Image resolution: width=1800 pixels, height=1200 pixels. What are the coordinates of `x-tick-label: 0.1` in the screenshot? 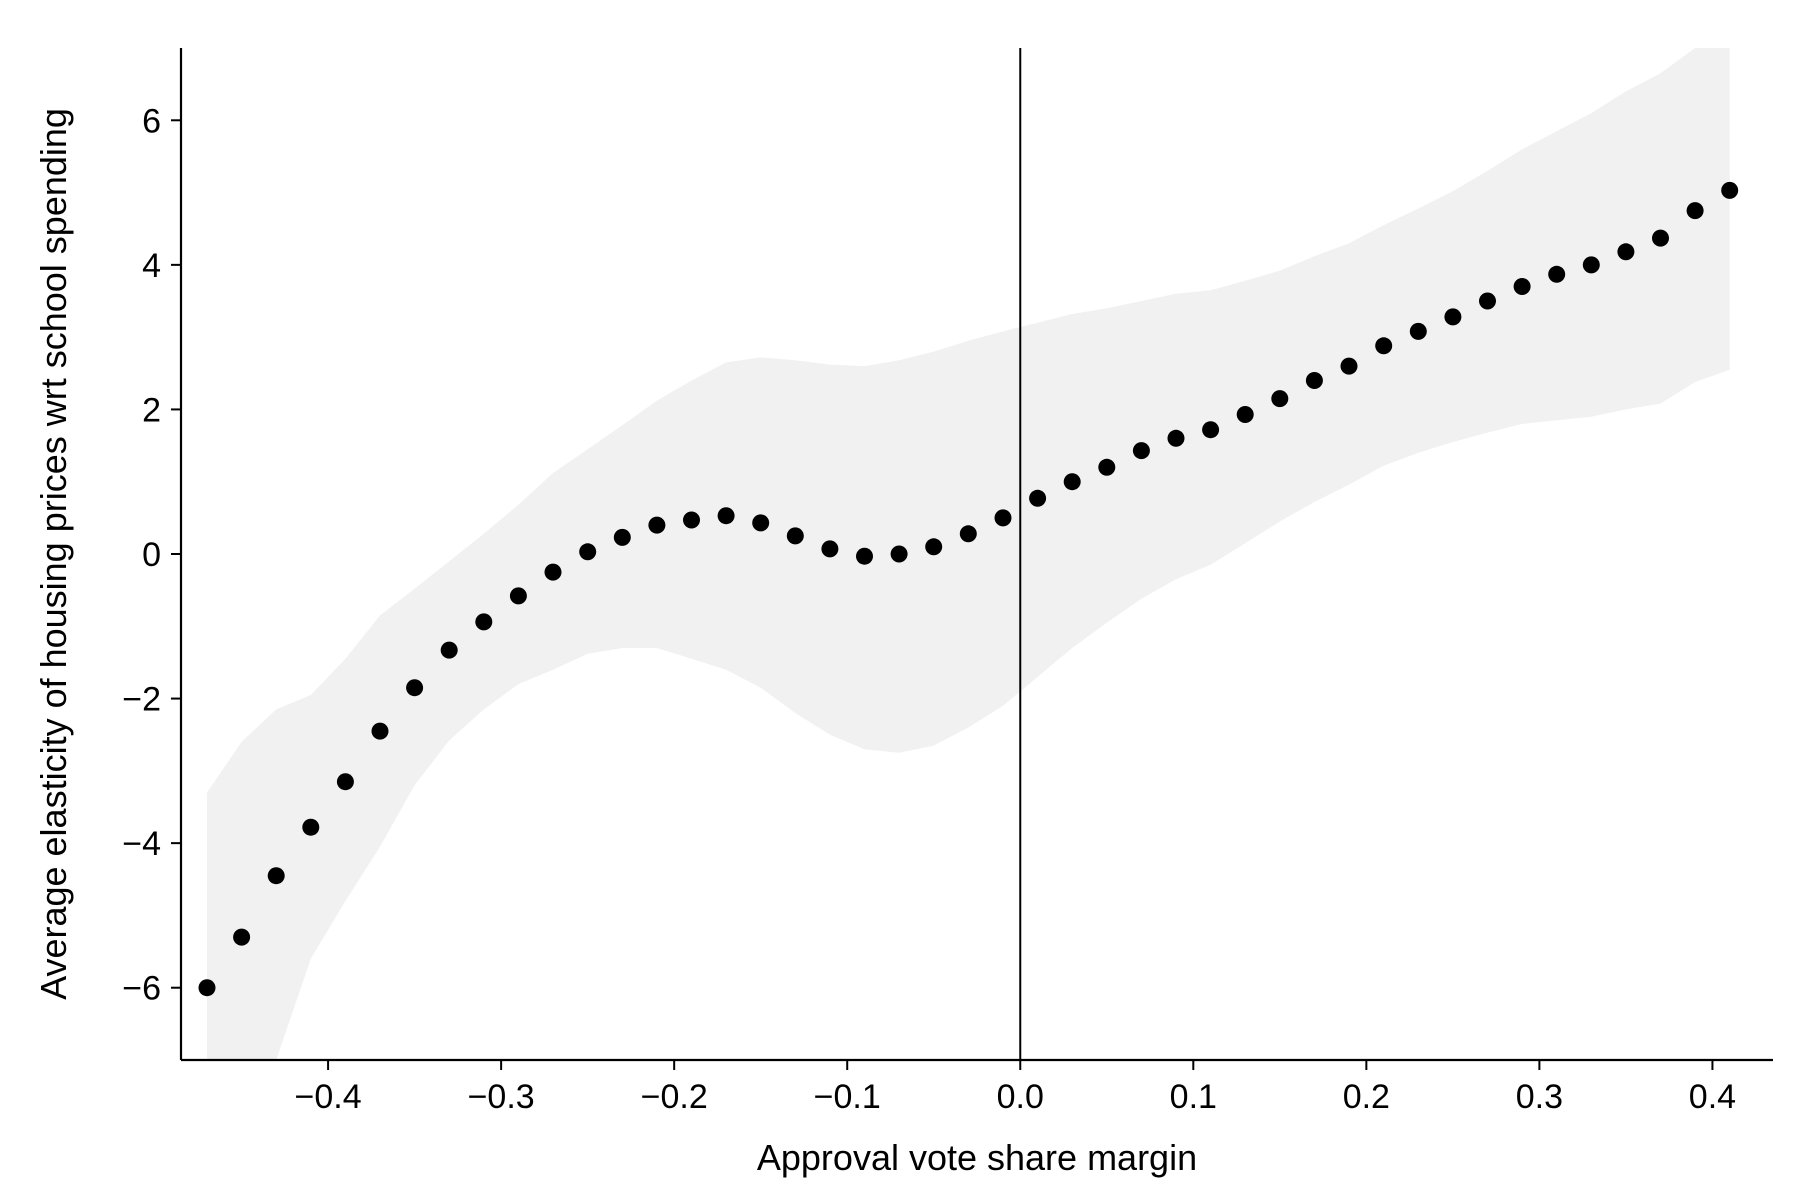 It's located at (1193, 1097).